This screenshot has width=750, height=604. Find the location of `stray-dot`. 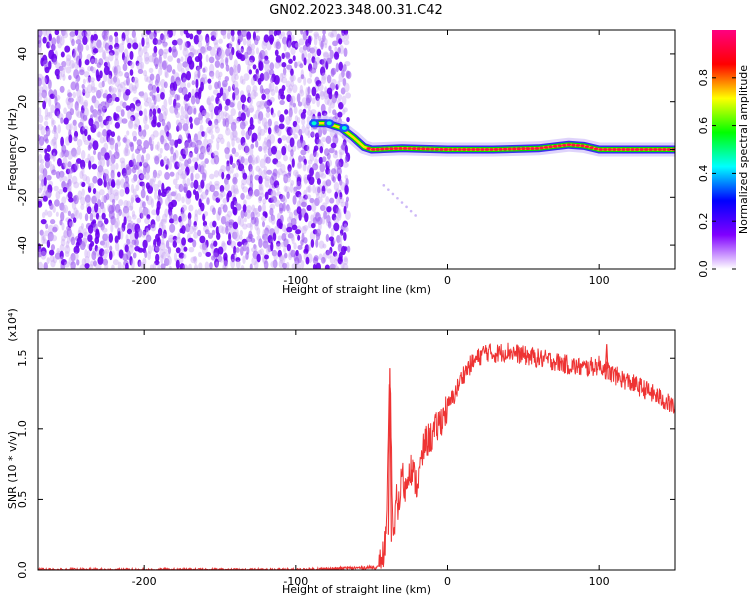

stray-dot is located at coordinates (393, 194).